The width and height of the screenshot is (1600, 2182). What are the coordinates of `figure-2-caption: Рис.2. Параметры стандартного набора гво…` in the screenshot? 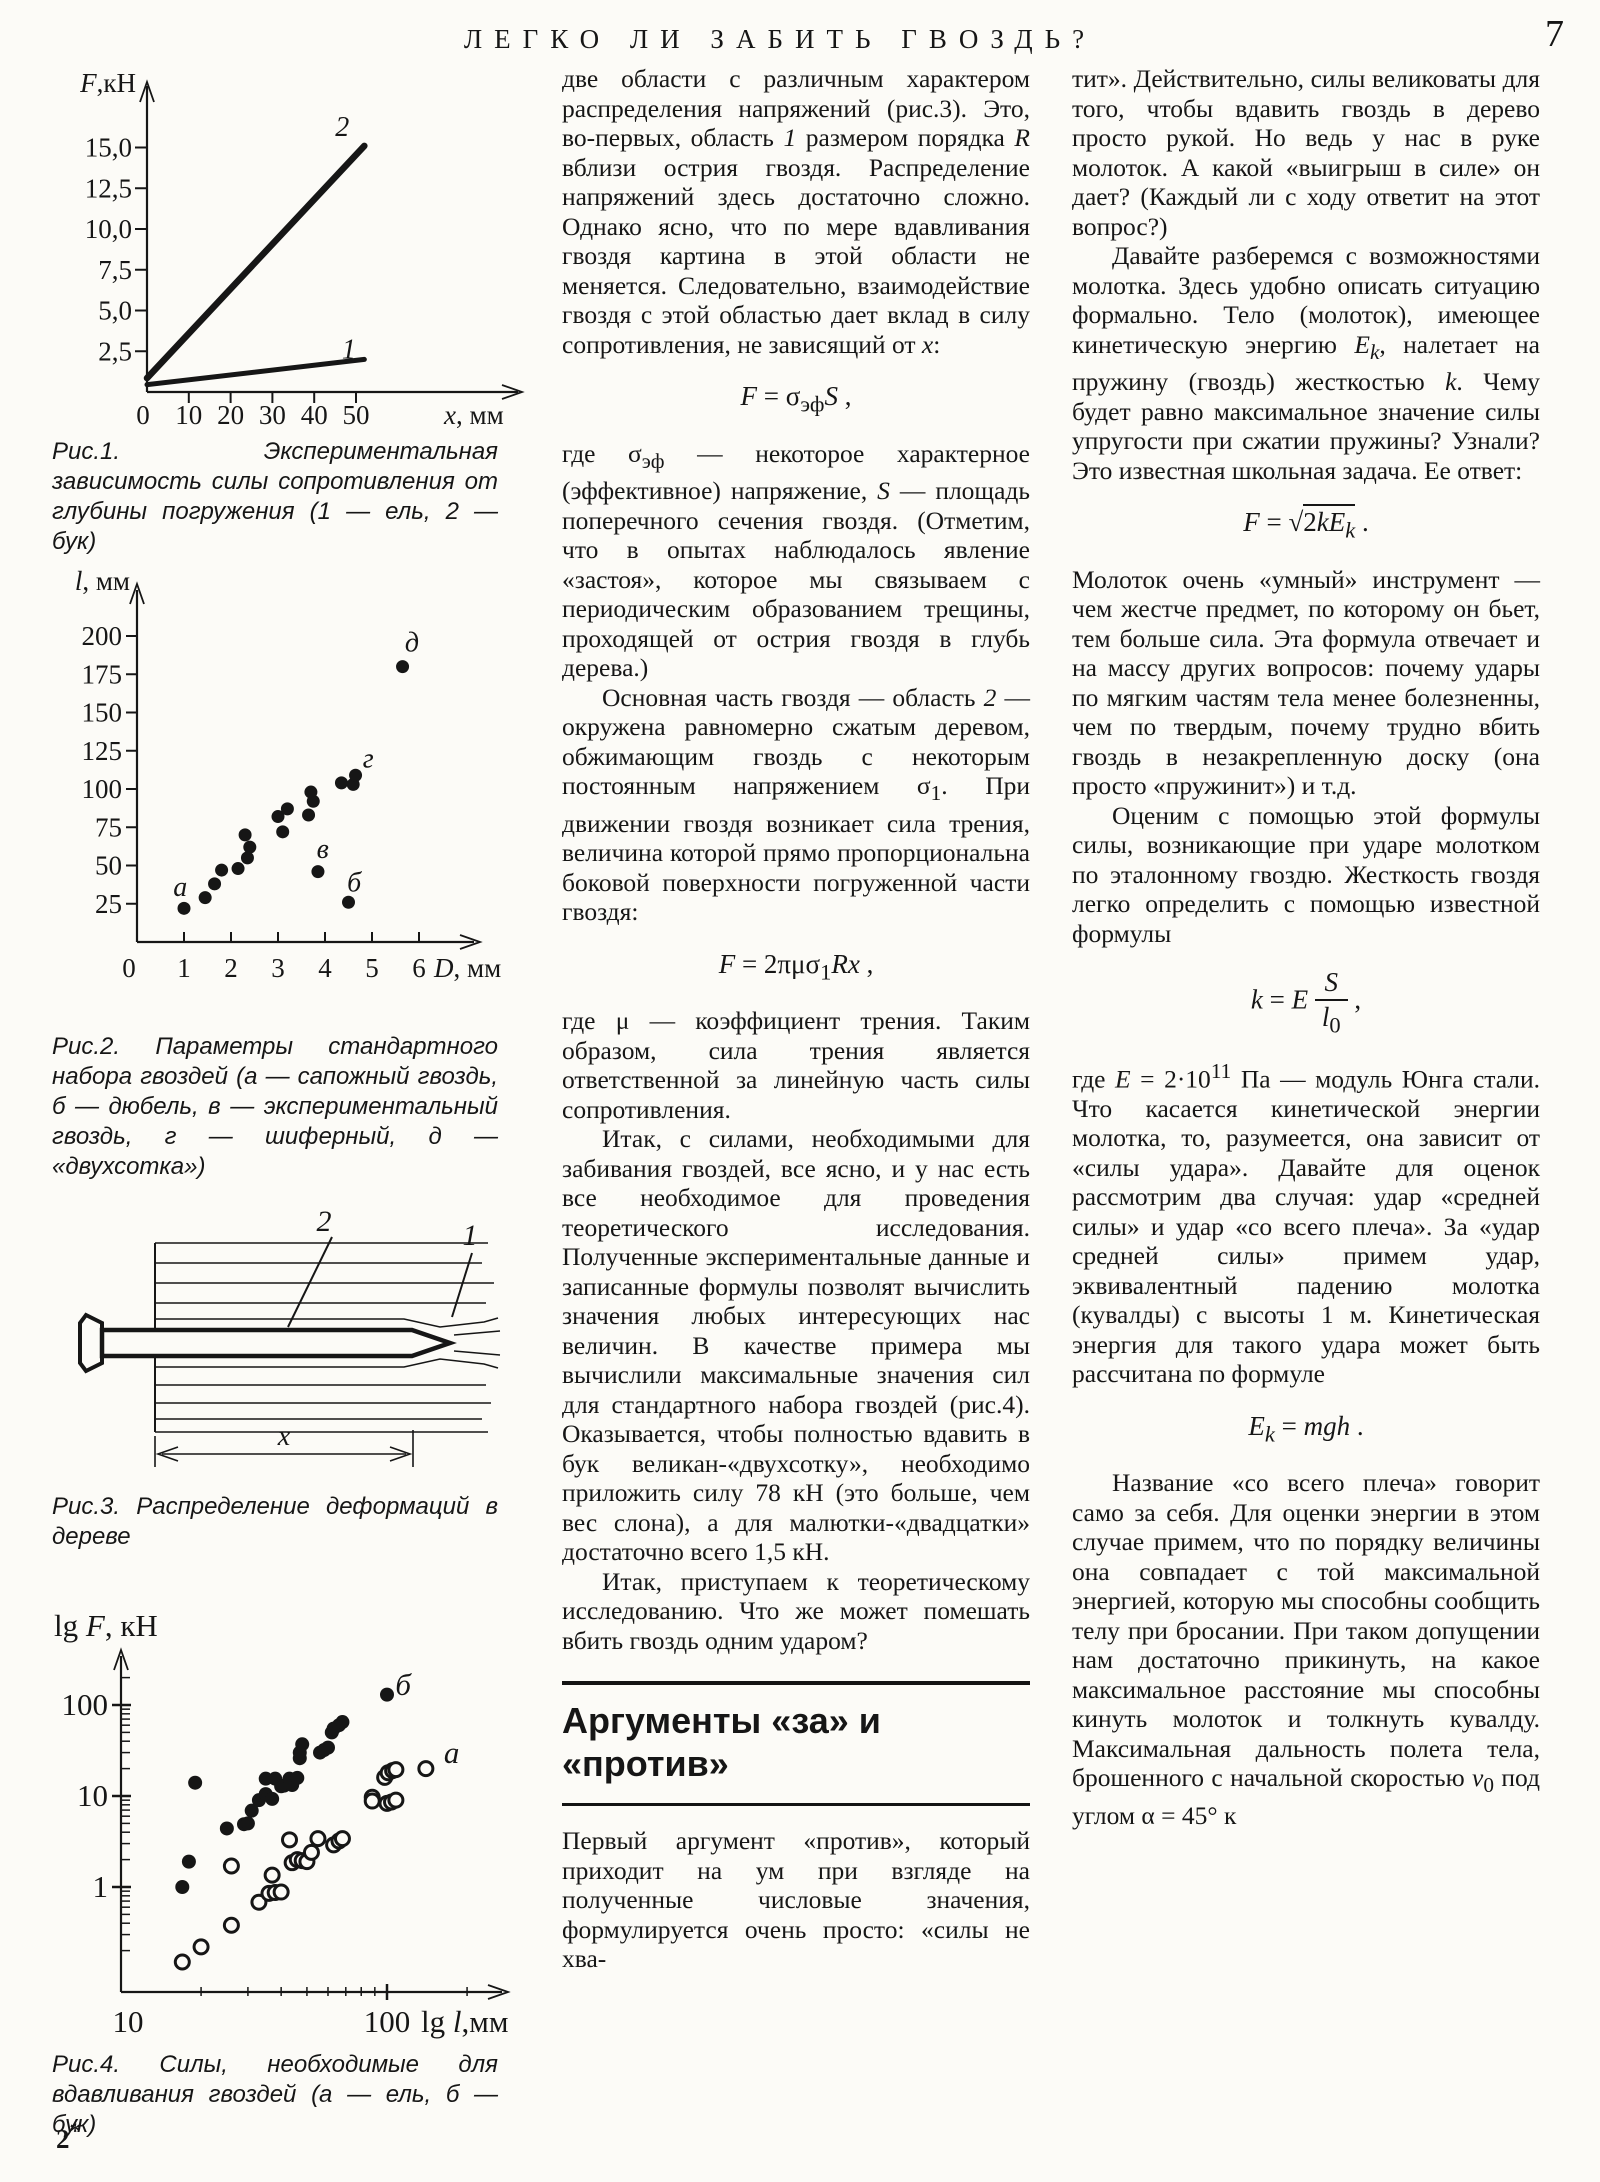 It's located at (275, 1106).